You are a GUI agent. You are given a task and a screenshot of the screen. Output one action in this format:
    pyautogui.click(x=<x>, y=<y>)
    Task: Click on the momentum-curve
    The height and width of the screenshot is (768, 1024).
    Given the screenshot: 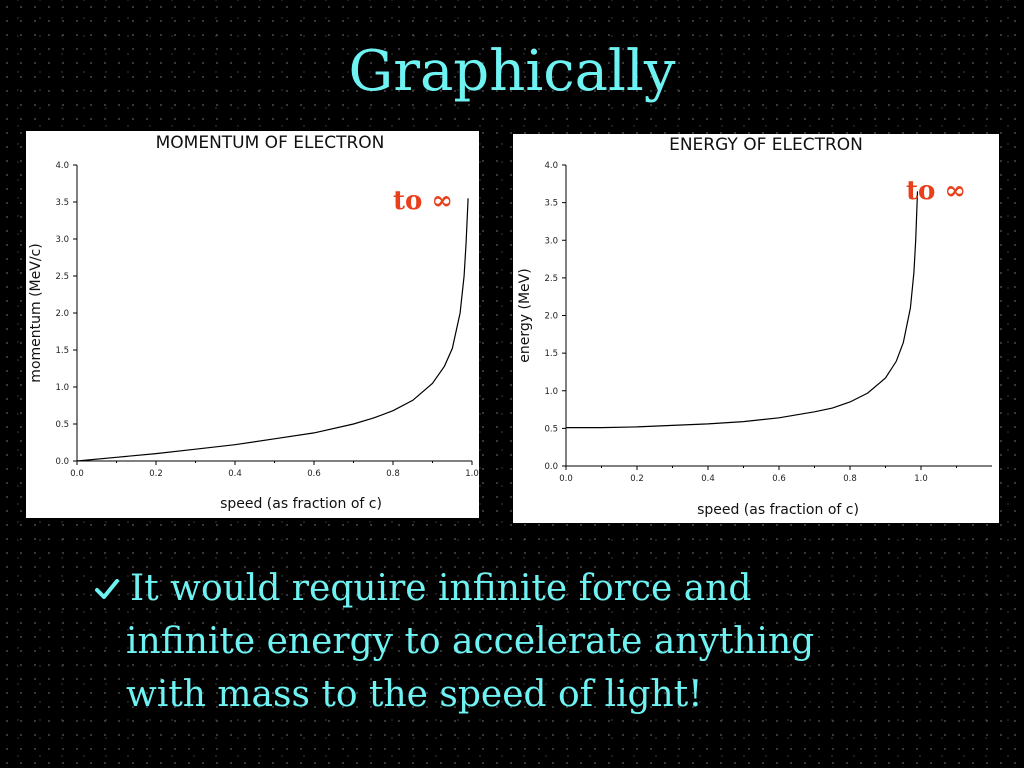 What is the action you would take?
    pyautogui.click(x=272, y=330)
    